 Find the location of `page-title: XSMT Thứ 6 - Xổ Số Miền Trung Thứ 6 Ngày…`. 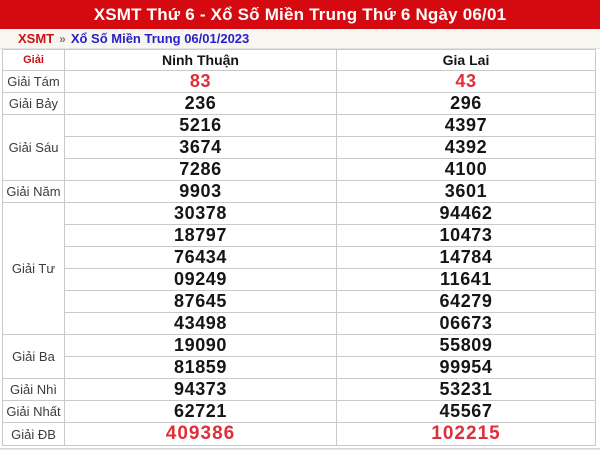

page-title: XSMT Thứ 6 - Xổ Số Miền Trung Thứ 6 Ngày… is located at coordinates (300, 14).